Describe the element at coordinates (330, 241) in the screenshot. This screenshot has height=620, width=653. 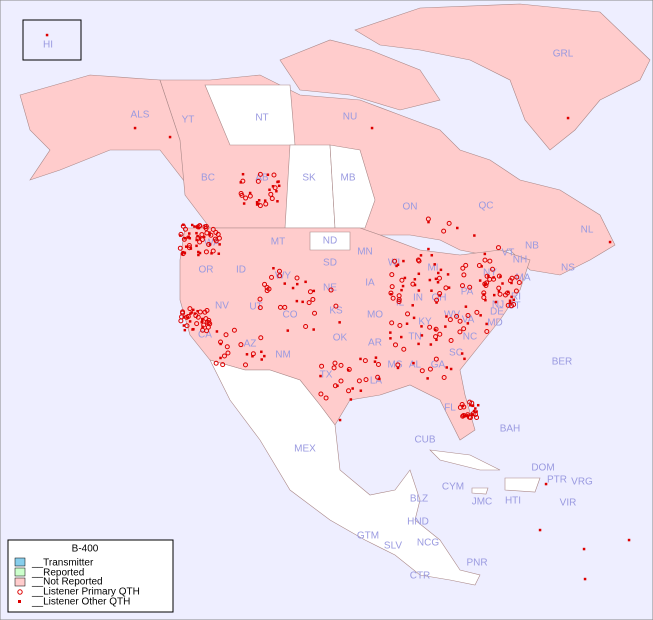
I see `region-label: ND` at that location.